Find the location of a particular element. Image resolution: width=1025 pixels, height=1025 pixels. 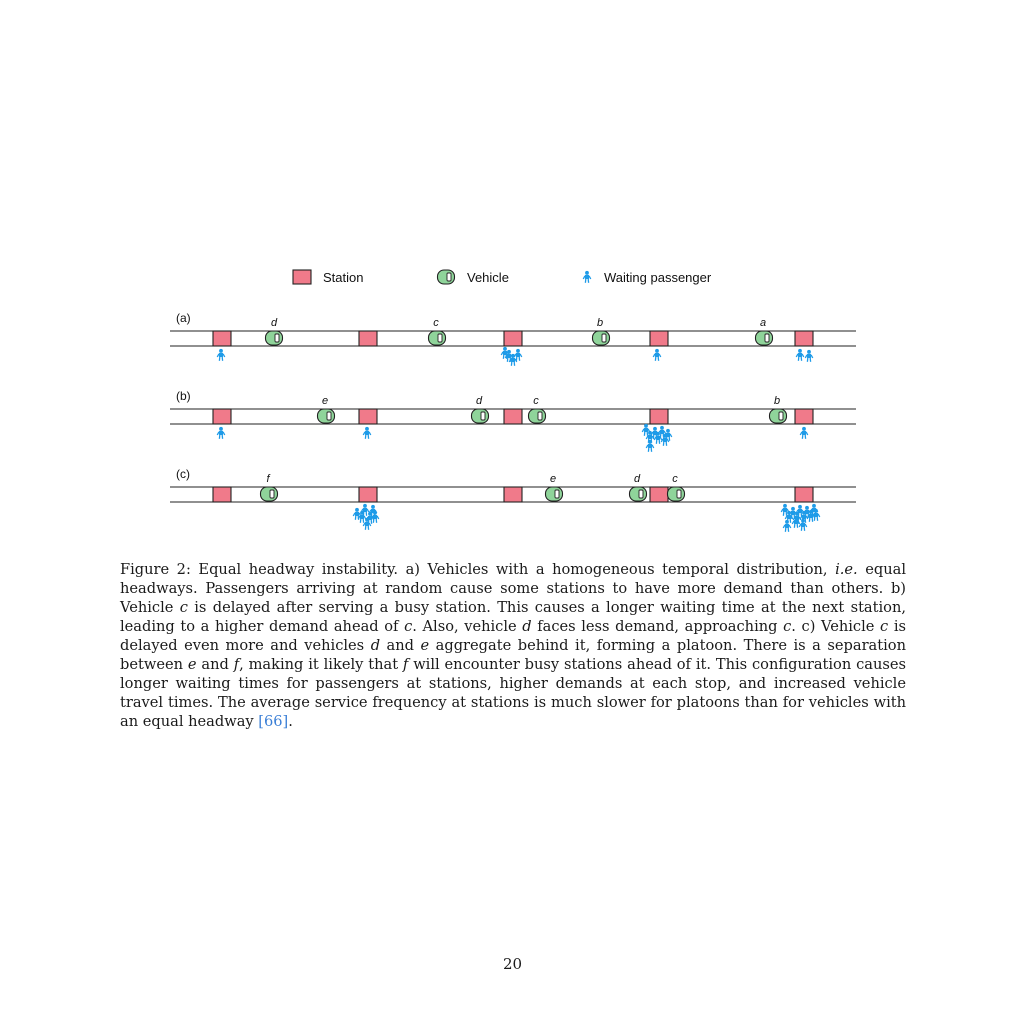

legend-vehicle-label: Vehicle is located at coordinates (488, 277).